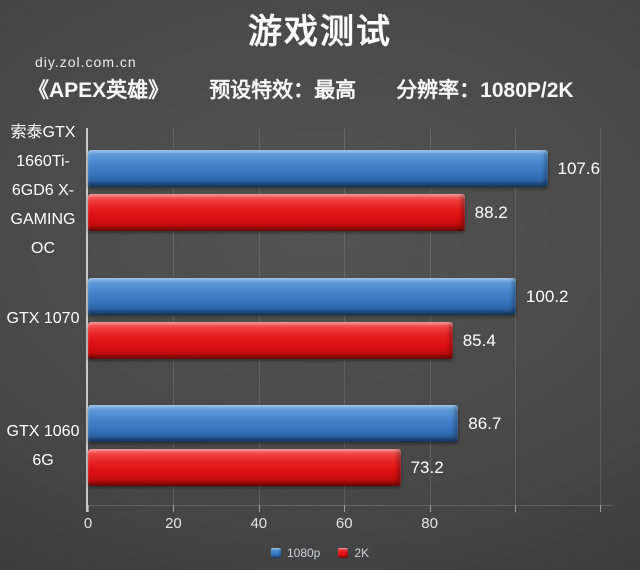  What do you see at coordinates (43, 445) in the screenshot?
I see `category-label: GTX 1060 6G` at bounding box center [43, 445].